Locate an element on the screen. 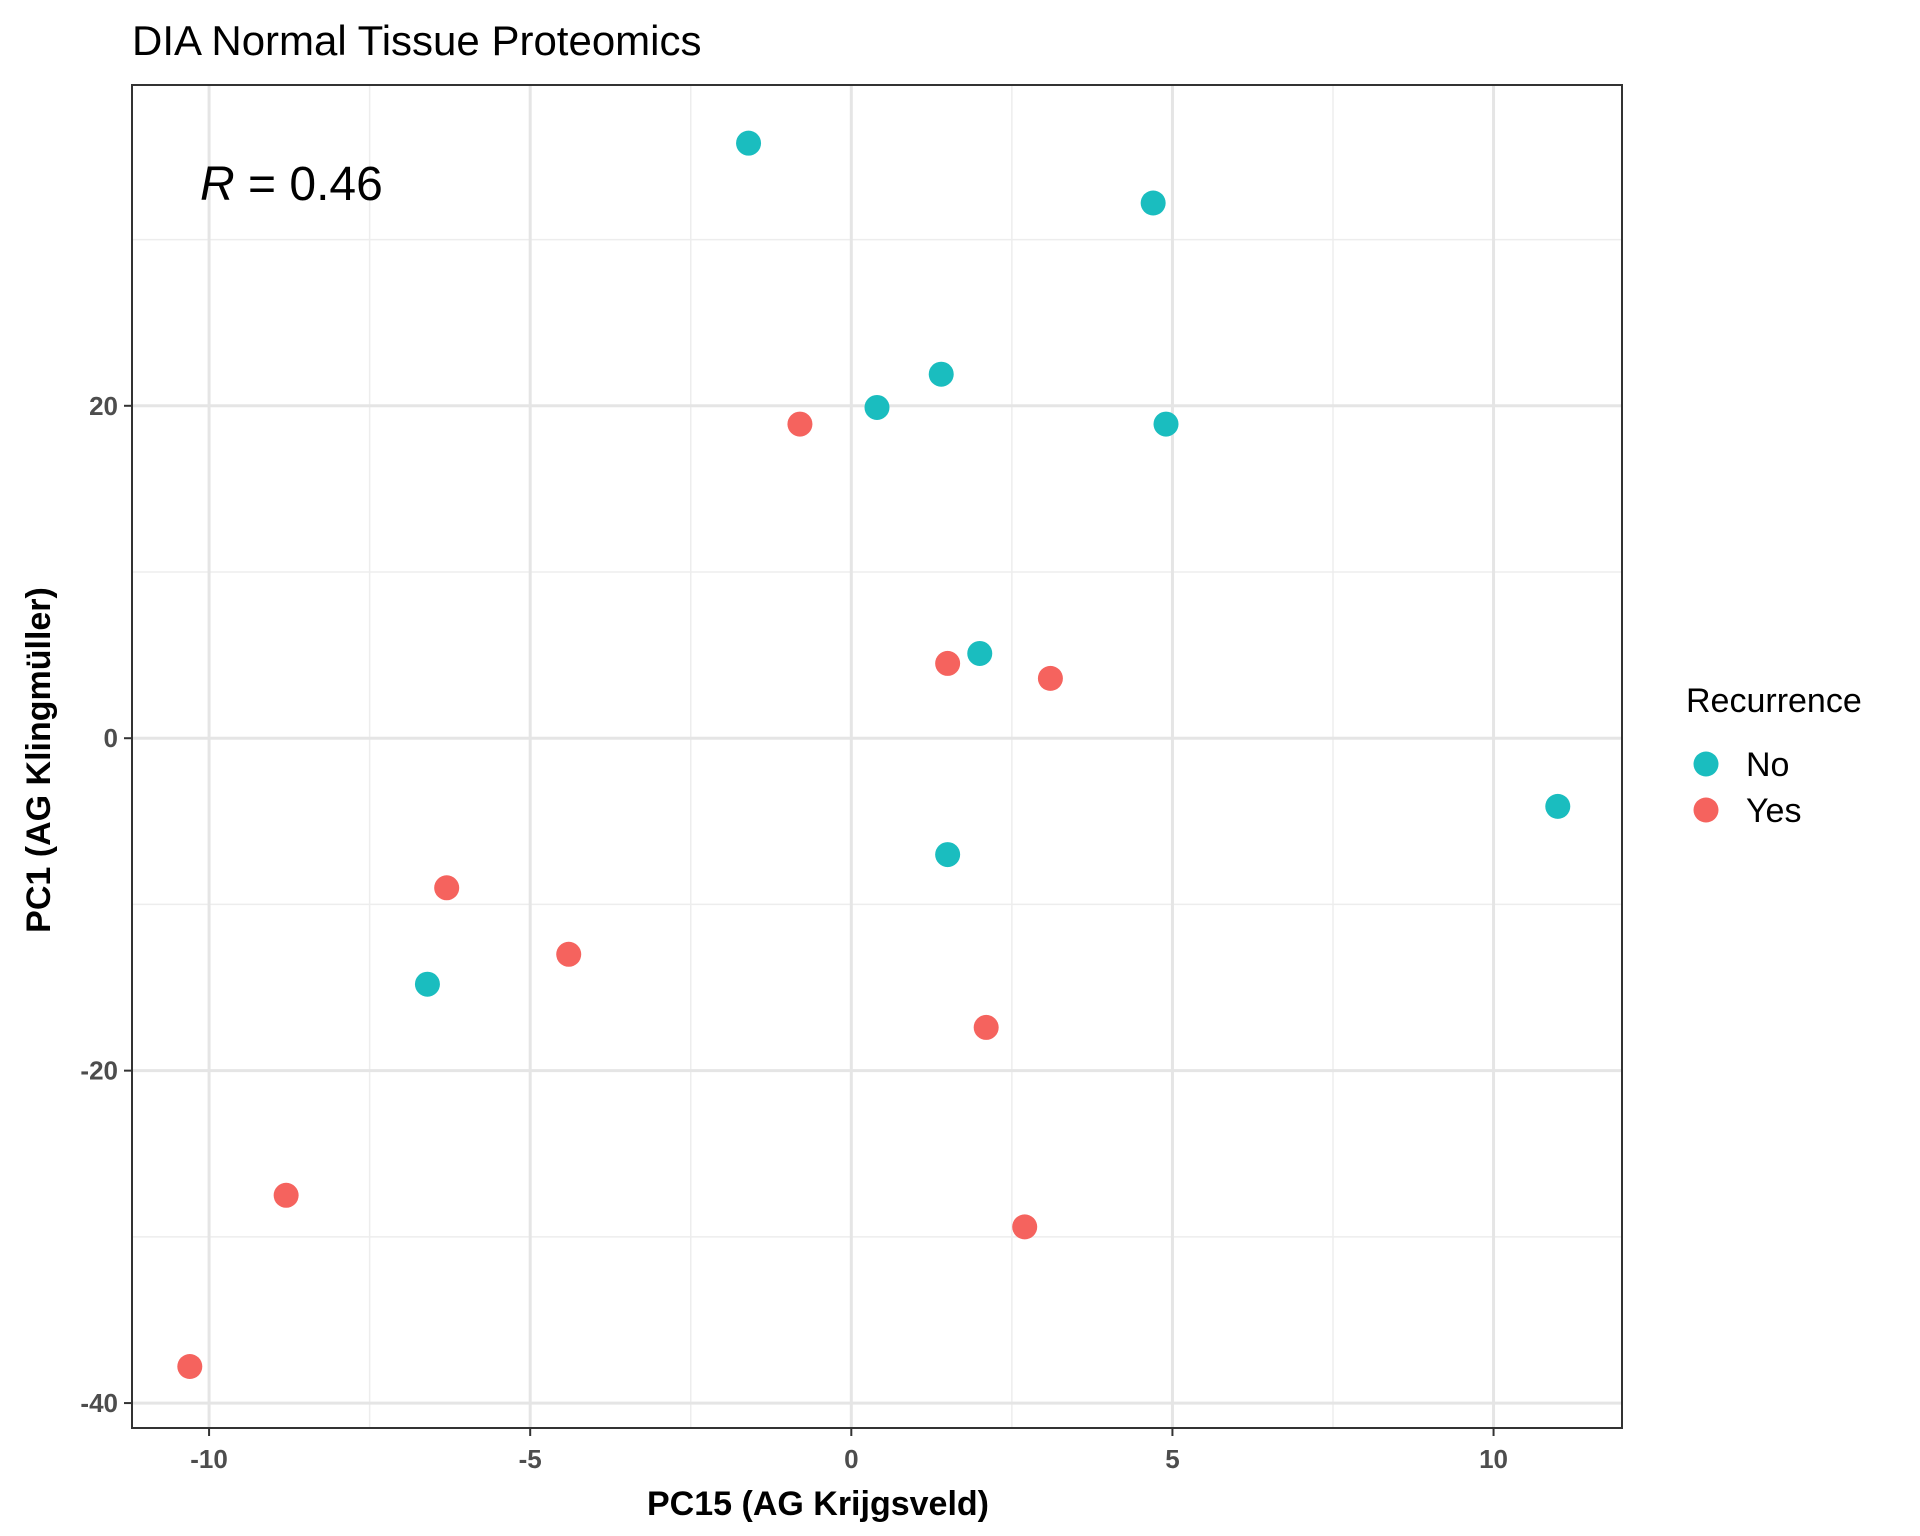 The height and width of the screenshot is (1536, 1920). x-tick-label: -10 is located at coordinates (209, 1459).